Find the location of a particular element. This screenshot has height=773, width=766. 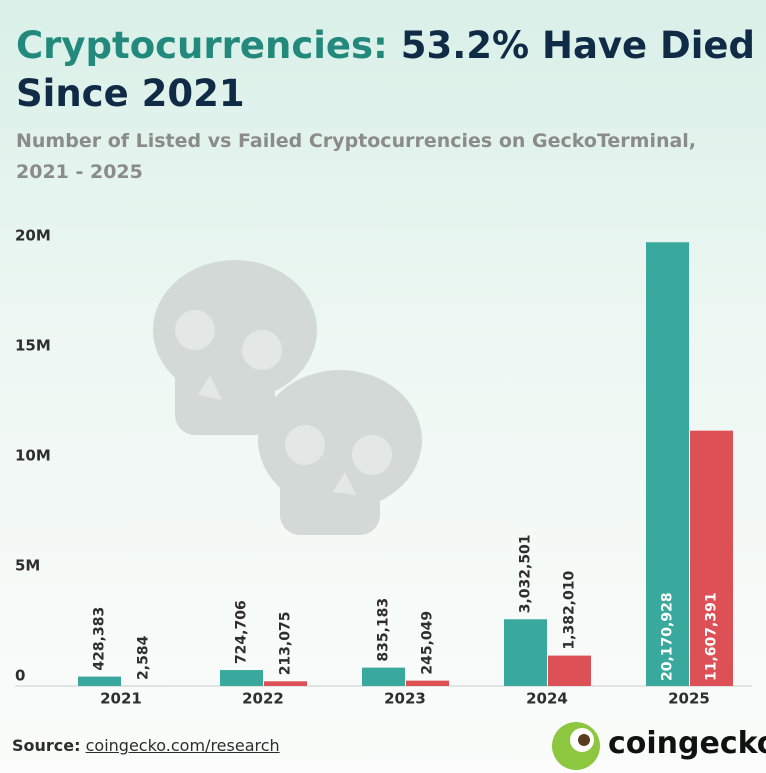

x-tick-label: 2022 is located at coordinates (263, 699).